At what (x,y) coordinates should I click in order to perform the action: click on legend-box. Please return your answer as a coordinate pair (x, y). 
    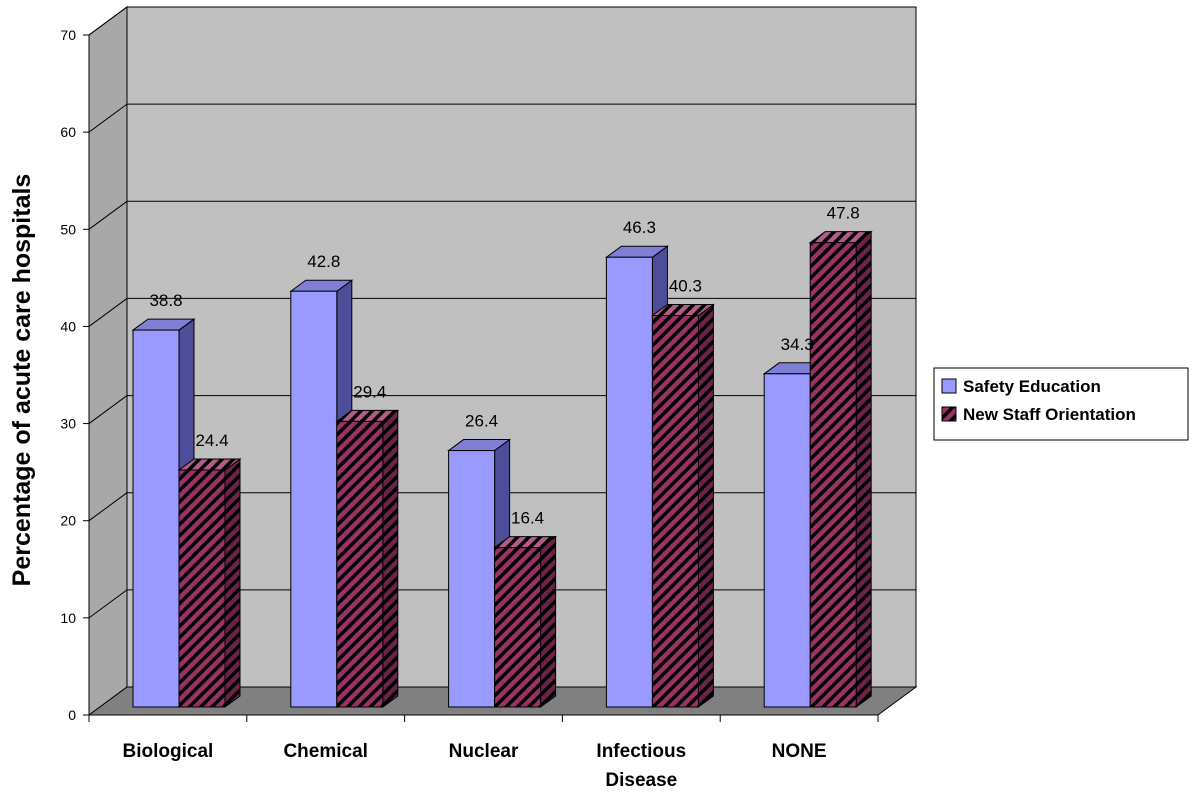
    Looking at the image, I should click on (1061, 404).